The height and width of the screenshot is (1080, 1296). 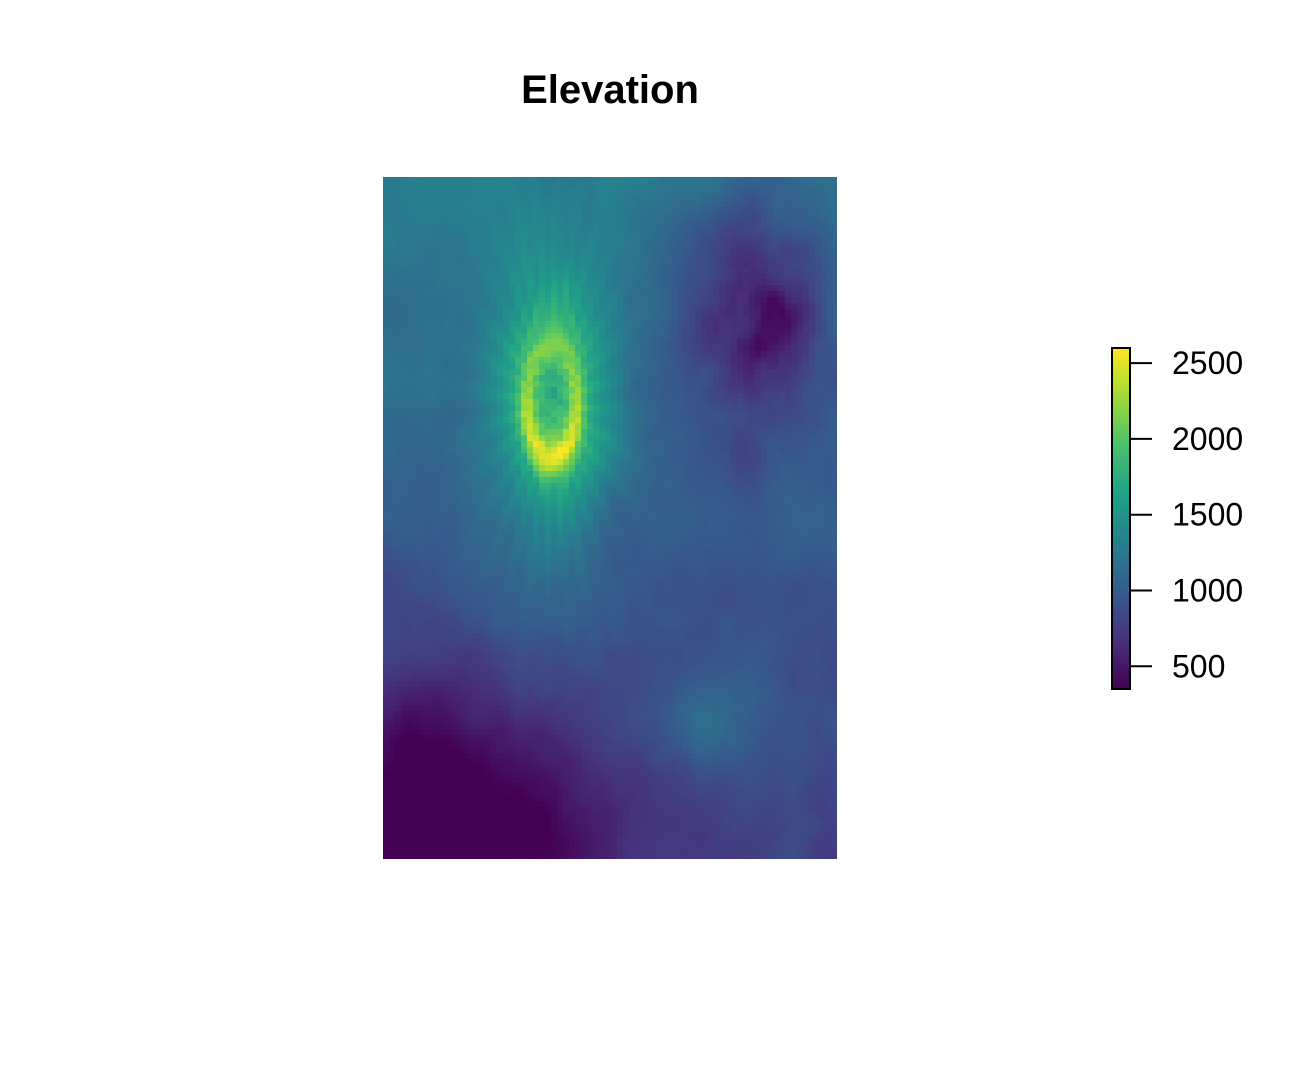 I want to click on colorbar-tick-label: 500, so click(x=1198, y=666).